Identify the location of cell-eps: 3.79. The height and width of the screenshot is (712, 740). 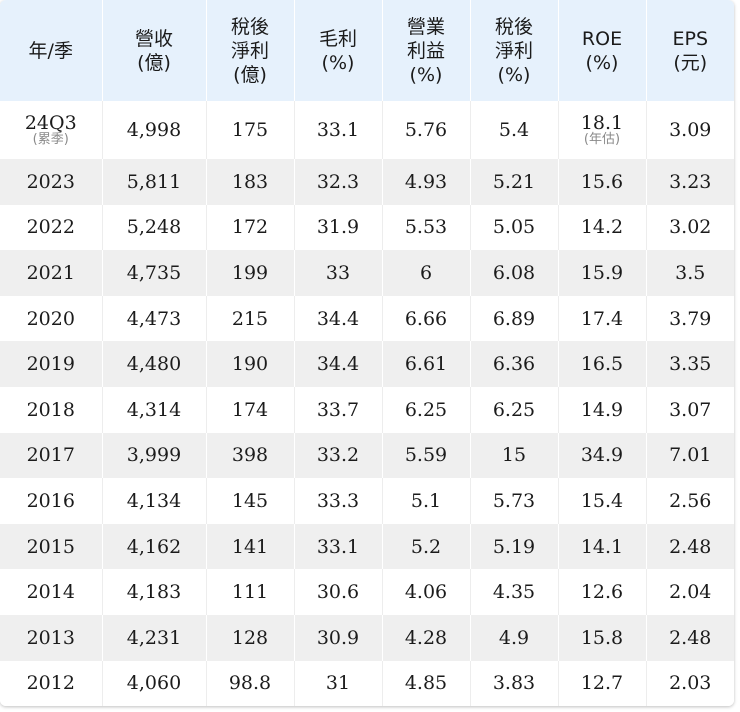
(690, 318).